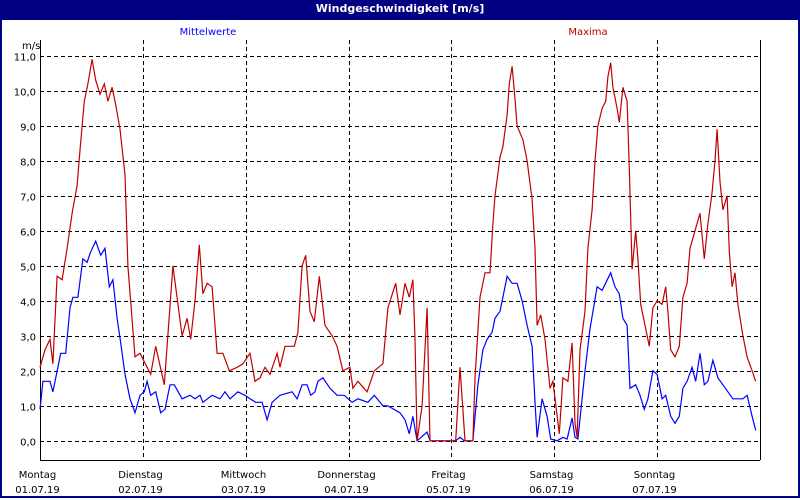 The width and height of the screenshot is (800, 500). Describe the element at coordinates (552, 475) in the screenshot. I see `x-tick-day: Samstag` at that location.